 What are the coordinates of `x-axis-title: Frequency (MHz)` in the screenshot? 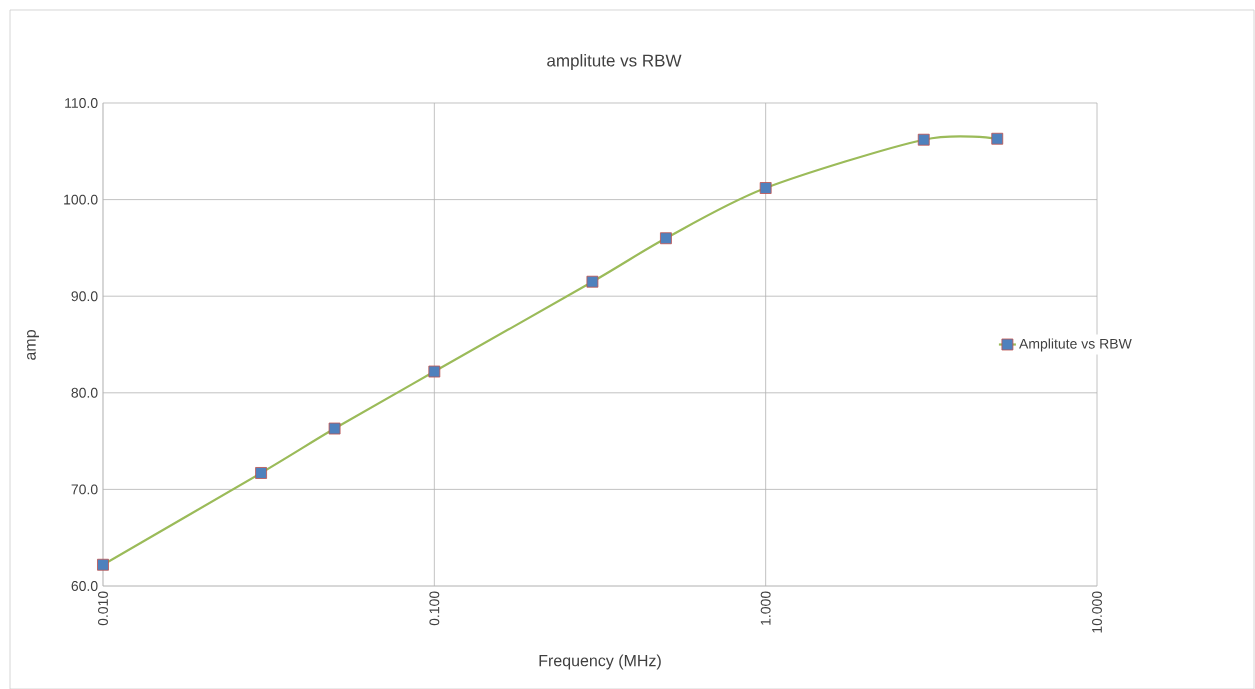 It's located at (600, 662).